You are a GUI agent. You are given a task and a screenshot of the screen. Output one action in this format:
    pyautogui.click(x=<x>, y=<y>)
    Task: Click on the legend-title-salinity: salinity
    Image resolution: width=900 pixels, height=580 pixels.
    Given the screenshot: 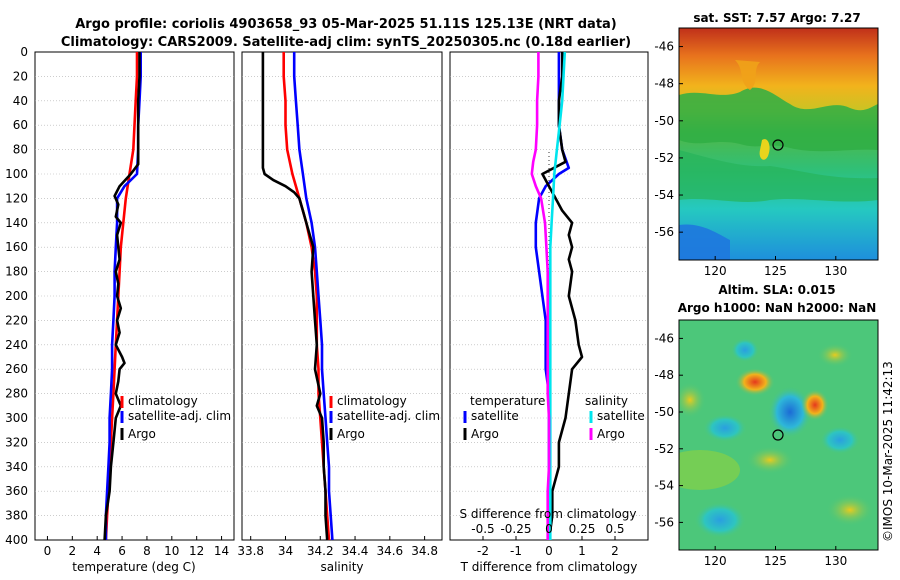 What is the action you would take?
    pyautogui.click(x=606, y=401)
    